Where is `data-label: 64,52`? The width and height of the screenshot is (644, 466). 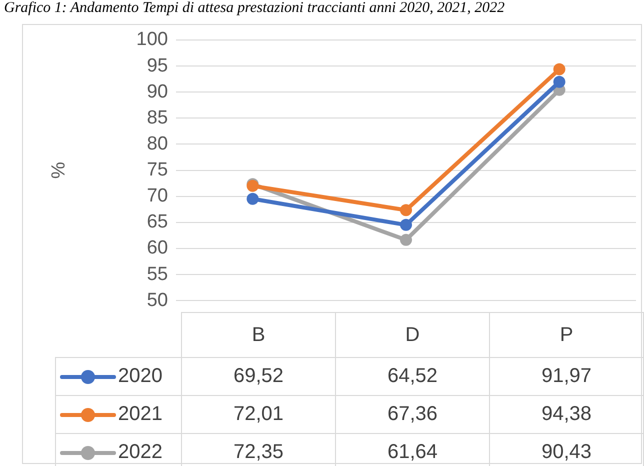 data-label: 64,52 is located at coordinates (413, 377).